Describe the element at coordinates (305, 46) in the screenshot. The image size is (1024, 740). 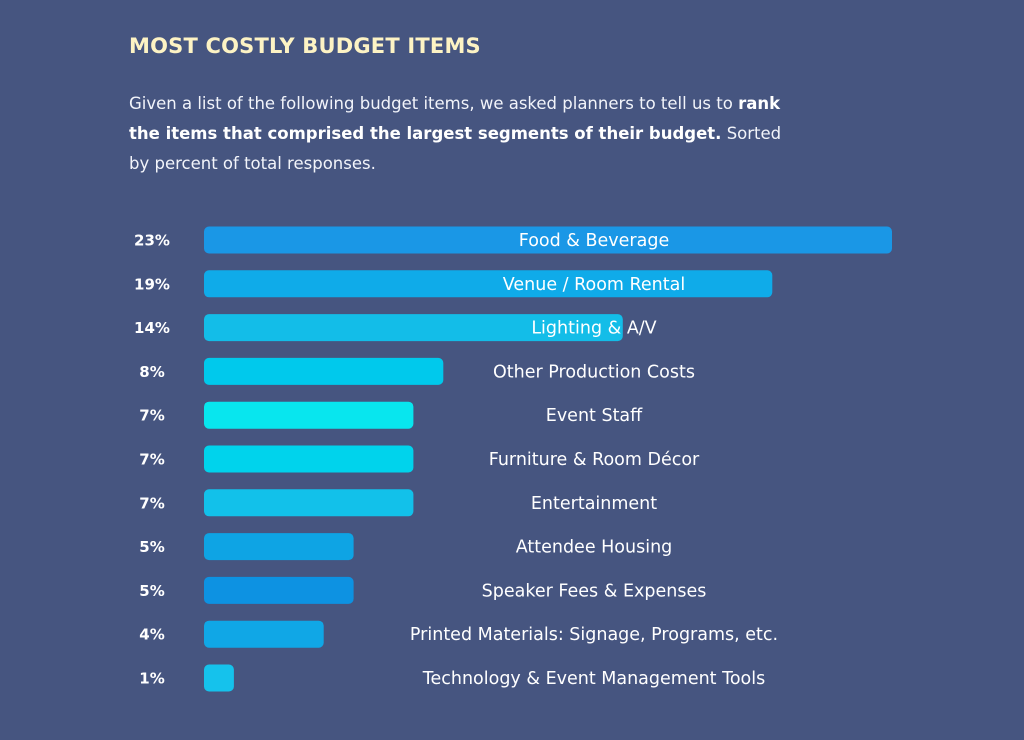
I see `chart-title: MOST COSTLY BUDGET ITEMS` at that location.